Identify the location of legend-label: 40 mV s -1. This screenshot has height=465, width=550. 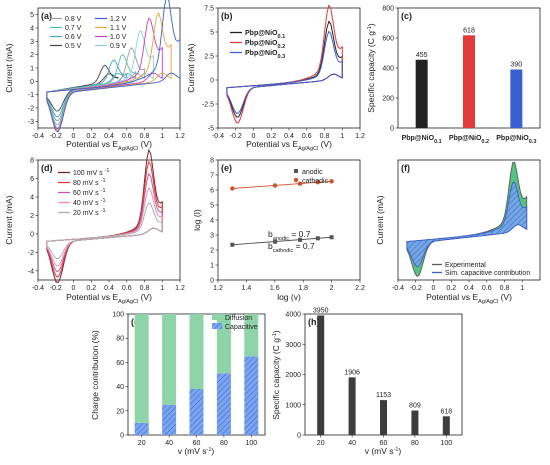
(89, 202).